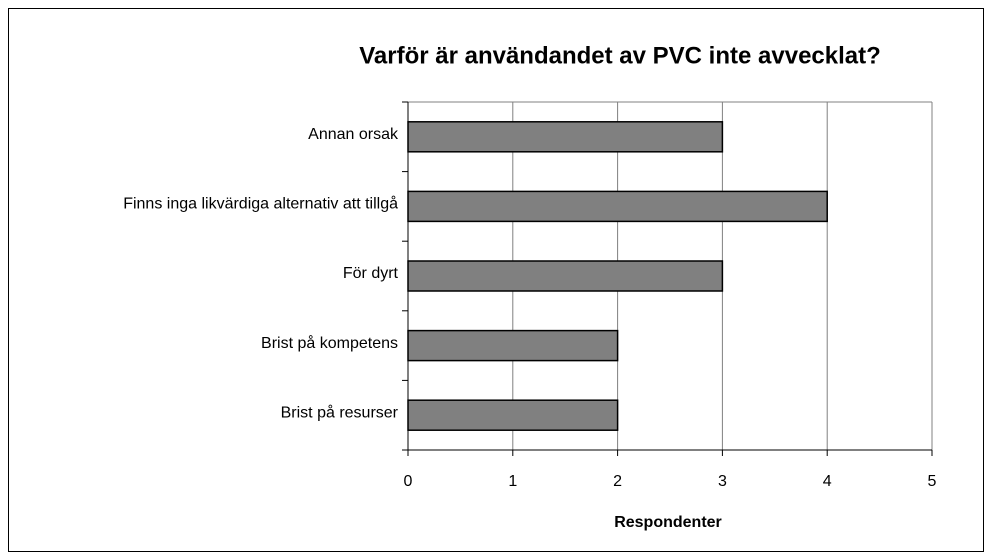 Image resolution: width=992 pixels, height=560 pixels. What do you see at coordinates (932, 481) in the screenshot?
I see `x-tick-label: 5` at bounding box center [932, 481].